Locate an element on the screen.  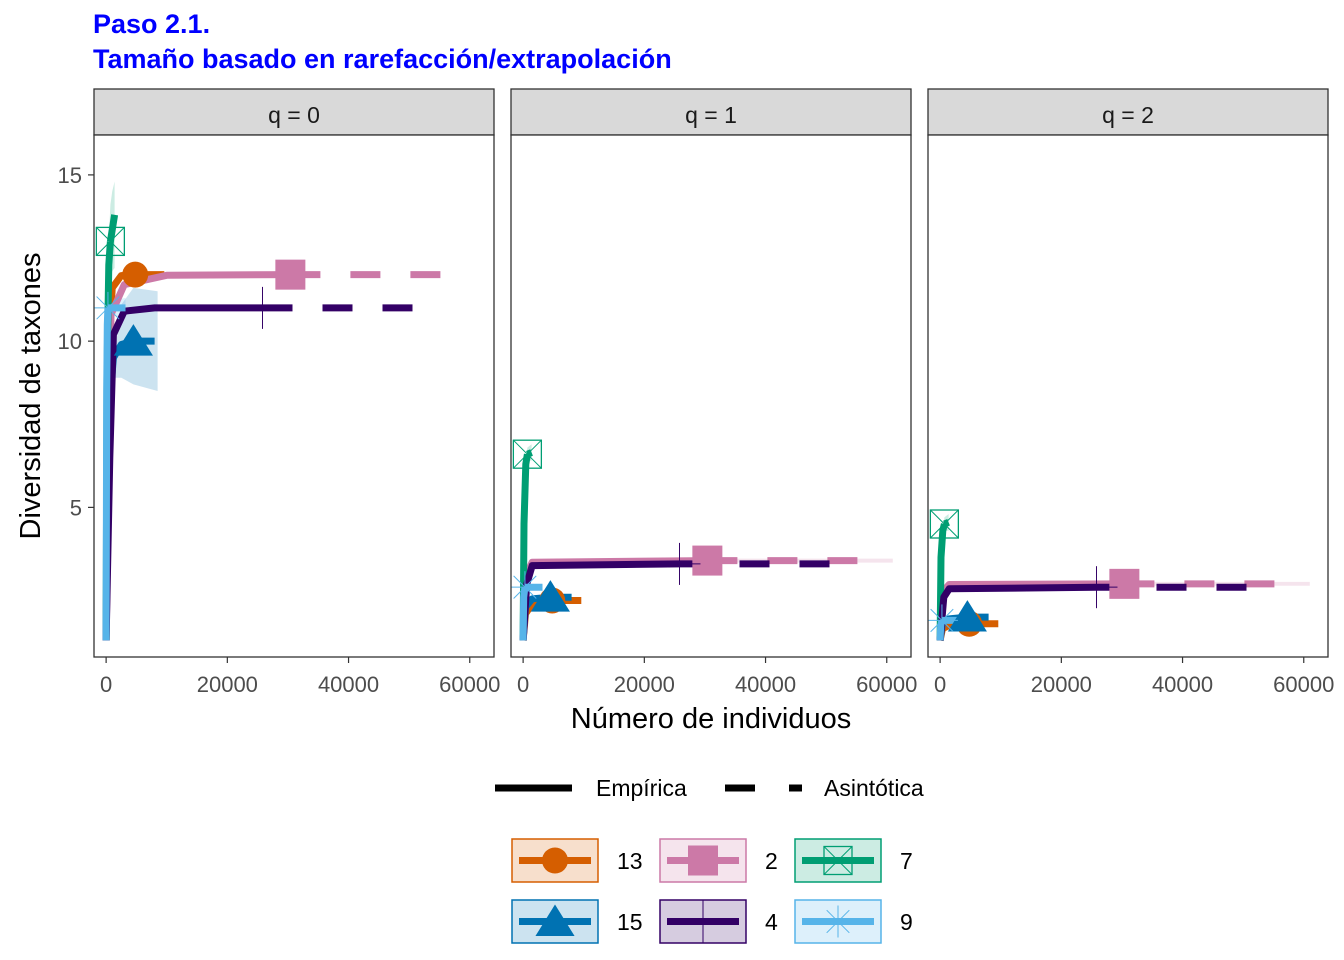
legend-label-13: 13 is located at coordinates (630, 861).